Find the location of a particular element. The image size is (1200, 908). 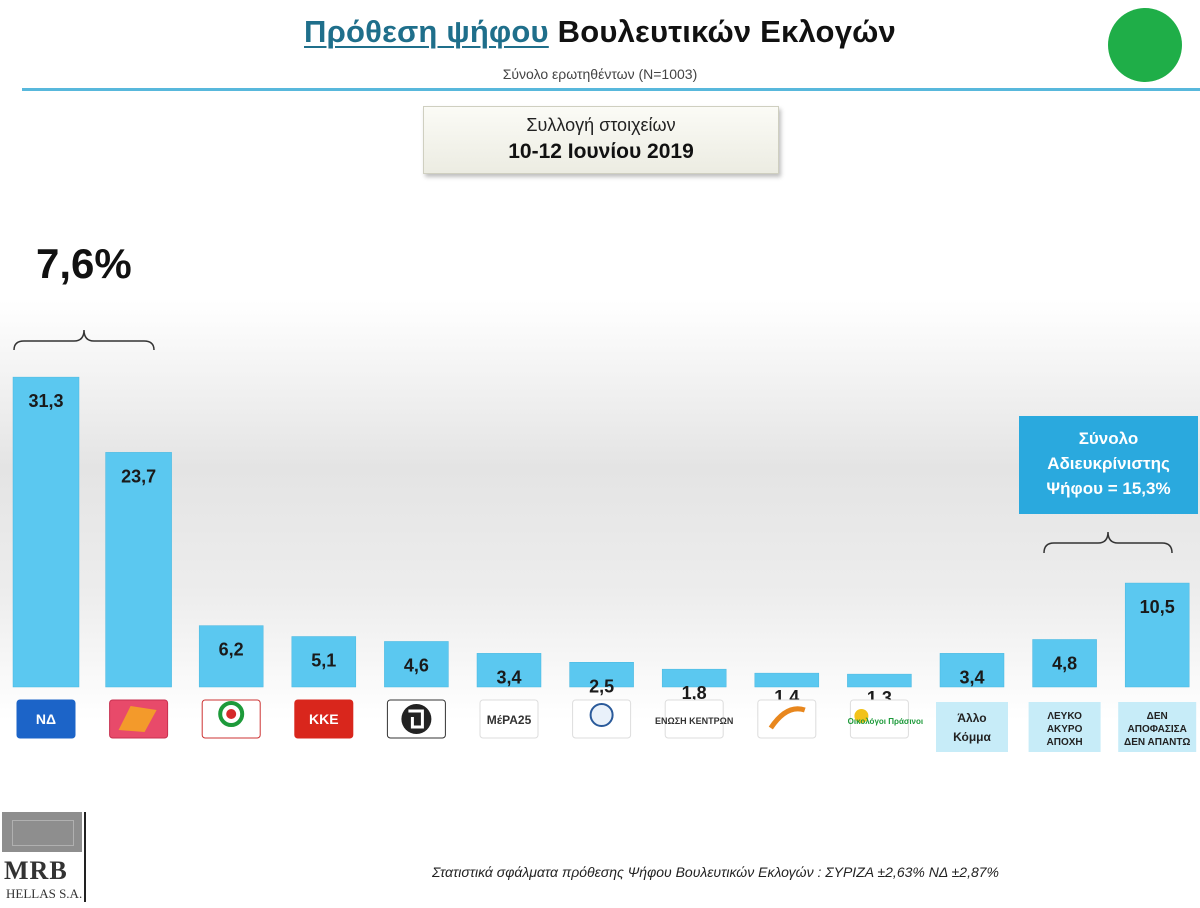

lead-gap-annotation: 7,6% is located at coordinates (84, 263).